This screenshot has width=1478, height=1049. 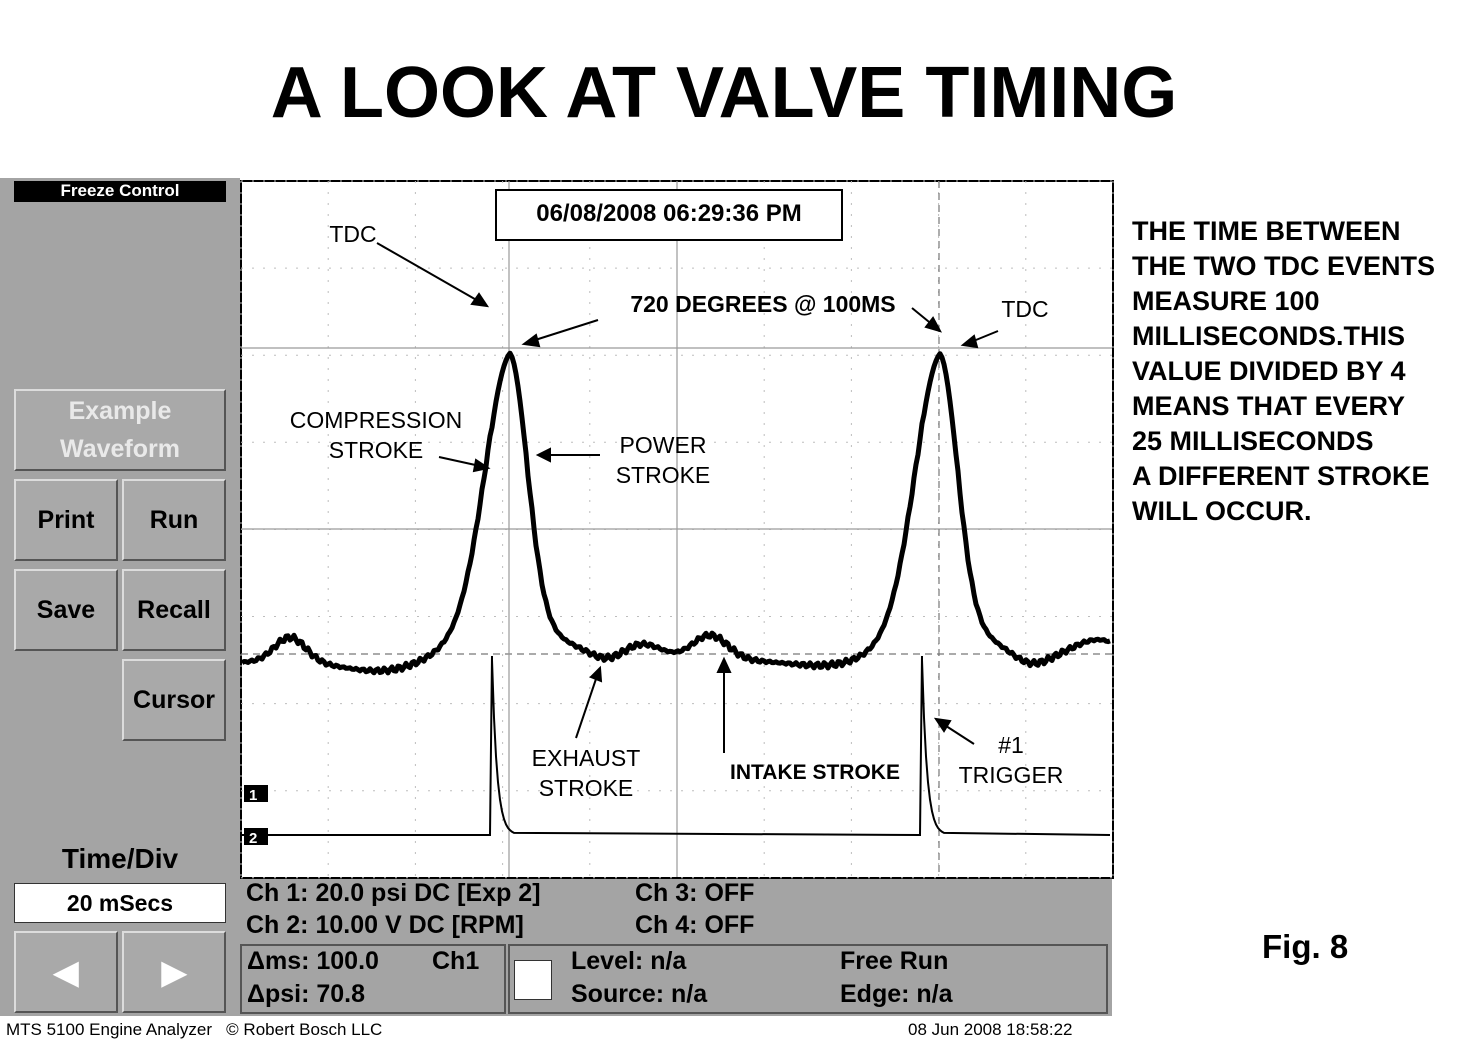 I want to click on trigger-label: #1 TRIGGER, so click(x=1011, y=760).